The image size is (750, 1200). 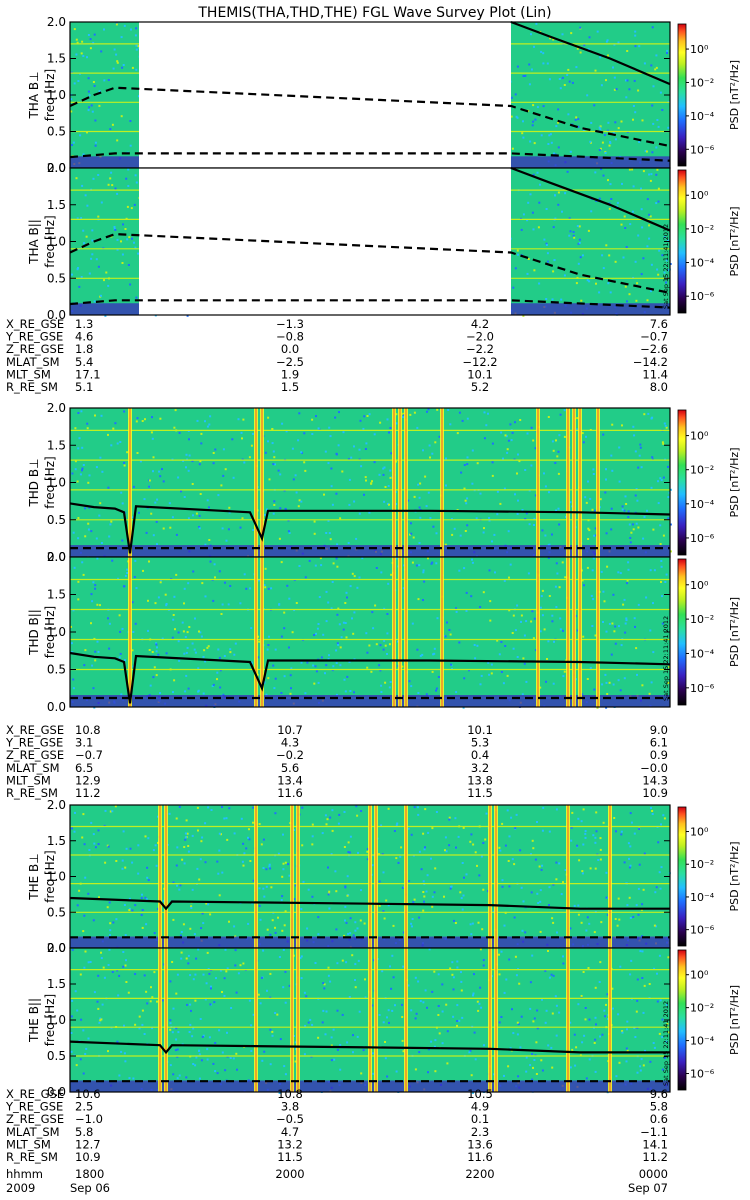 I want to click on colorbar-title: PSD [nT²/Hz], so click(x=734, y=95).